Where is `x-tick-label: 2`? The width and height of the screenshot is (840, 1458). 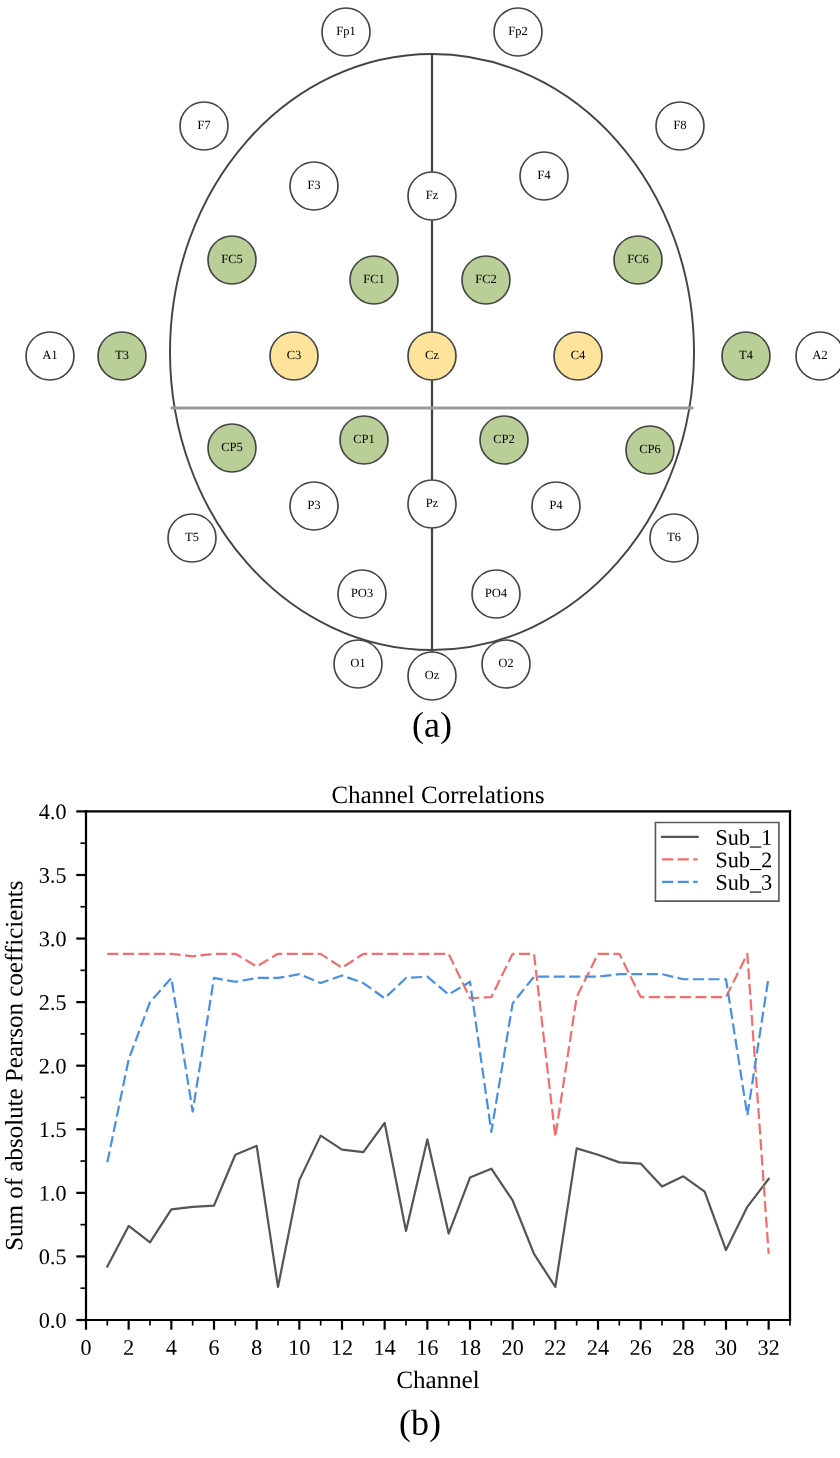 x-tick-label: 2 is located at coordinates (128, 1347).